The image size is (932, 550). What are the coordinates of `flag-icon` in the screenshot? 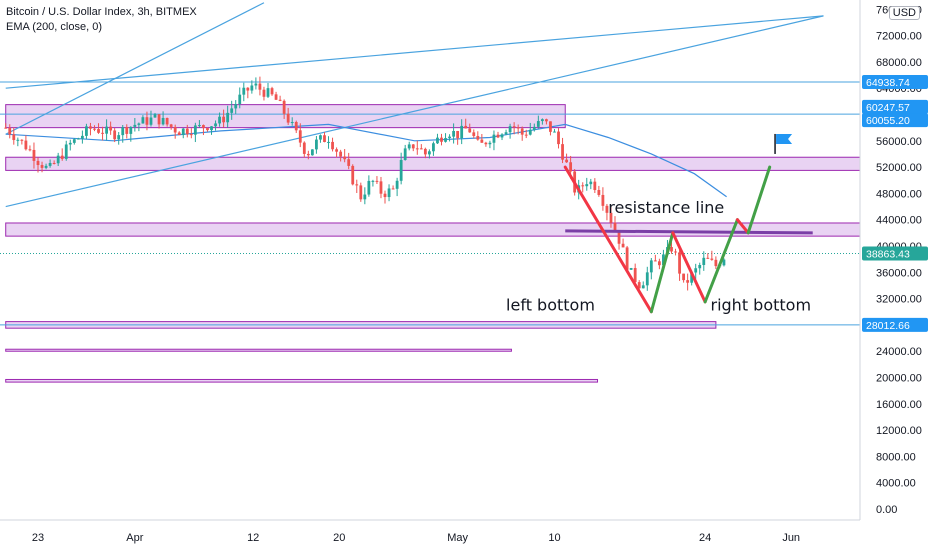 It's located at (784, 138).